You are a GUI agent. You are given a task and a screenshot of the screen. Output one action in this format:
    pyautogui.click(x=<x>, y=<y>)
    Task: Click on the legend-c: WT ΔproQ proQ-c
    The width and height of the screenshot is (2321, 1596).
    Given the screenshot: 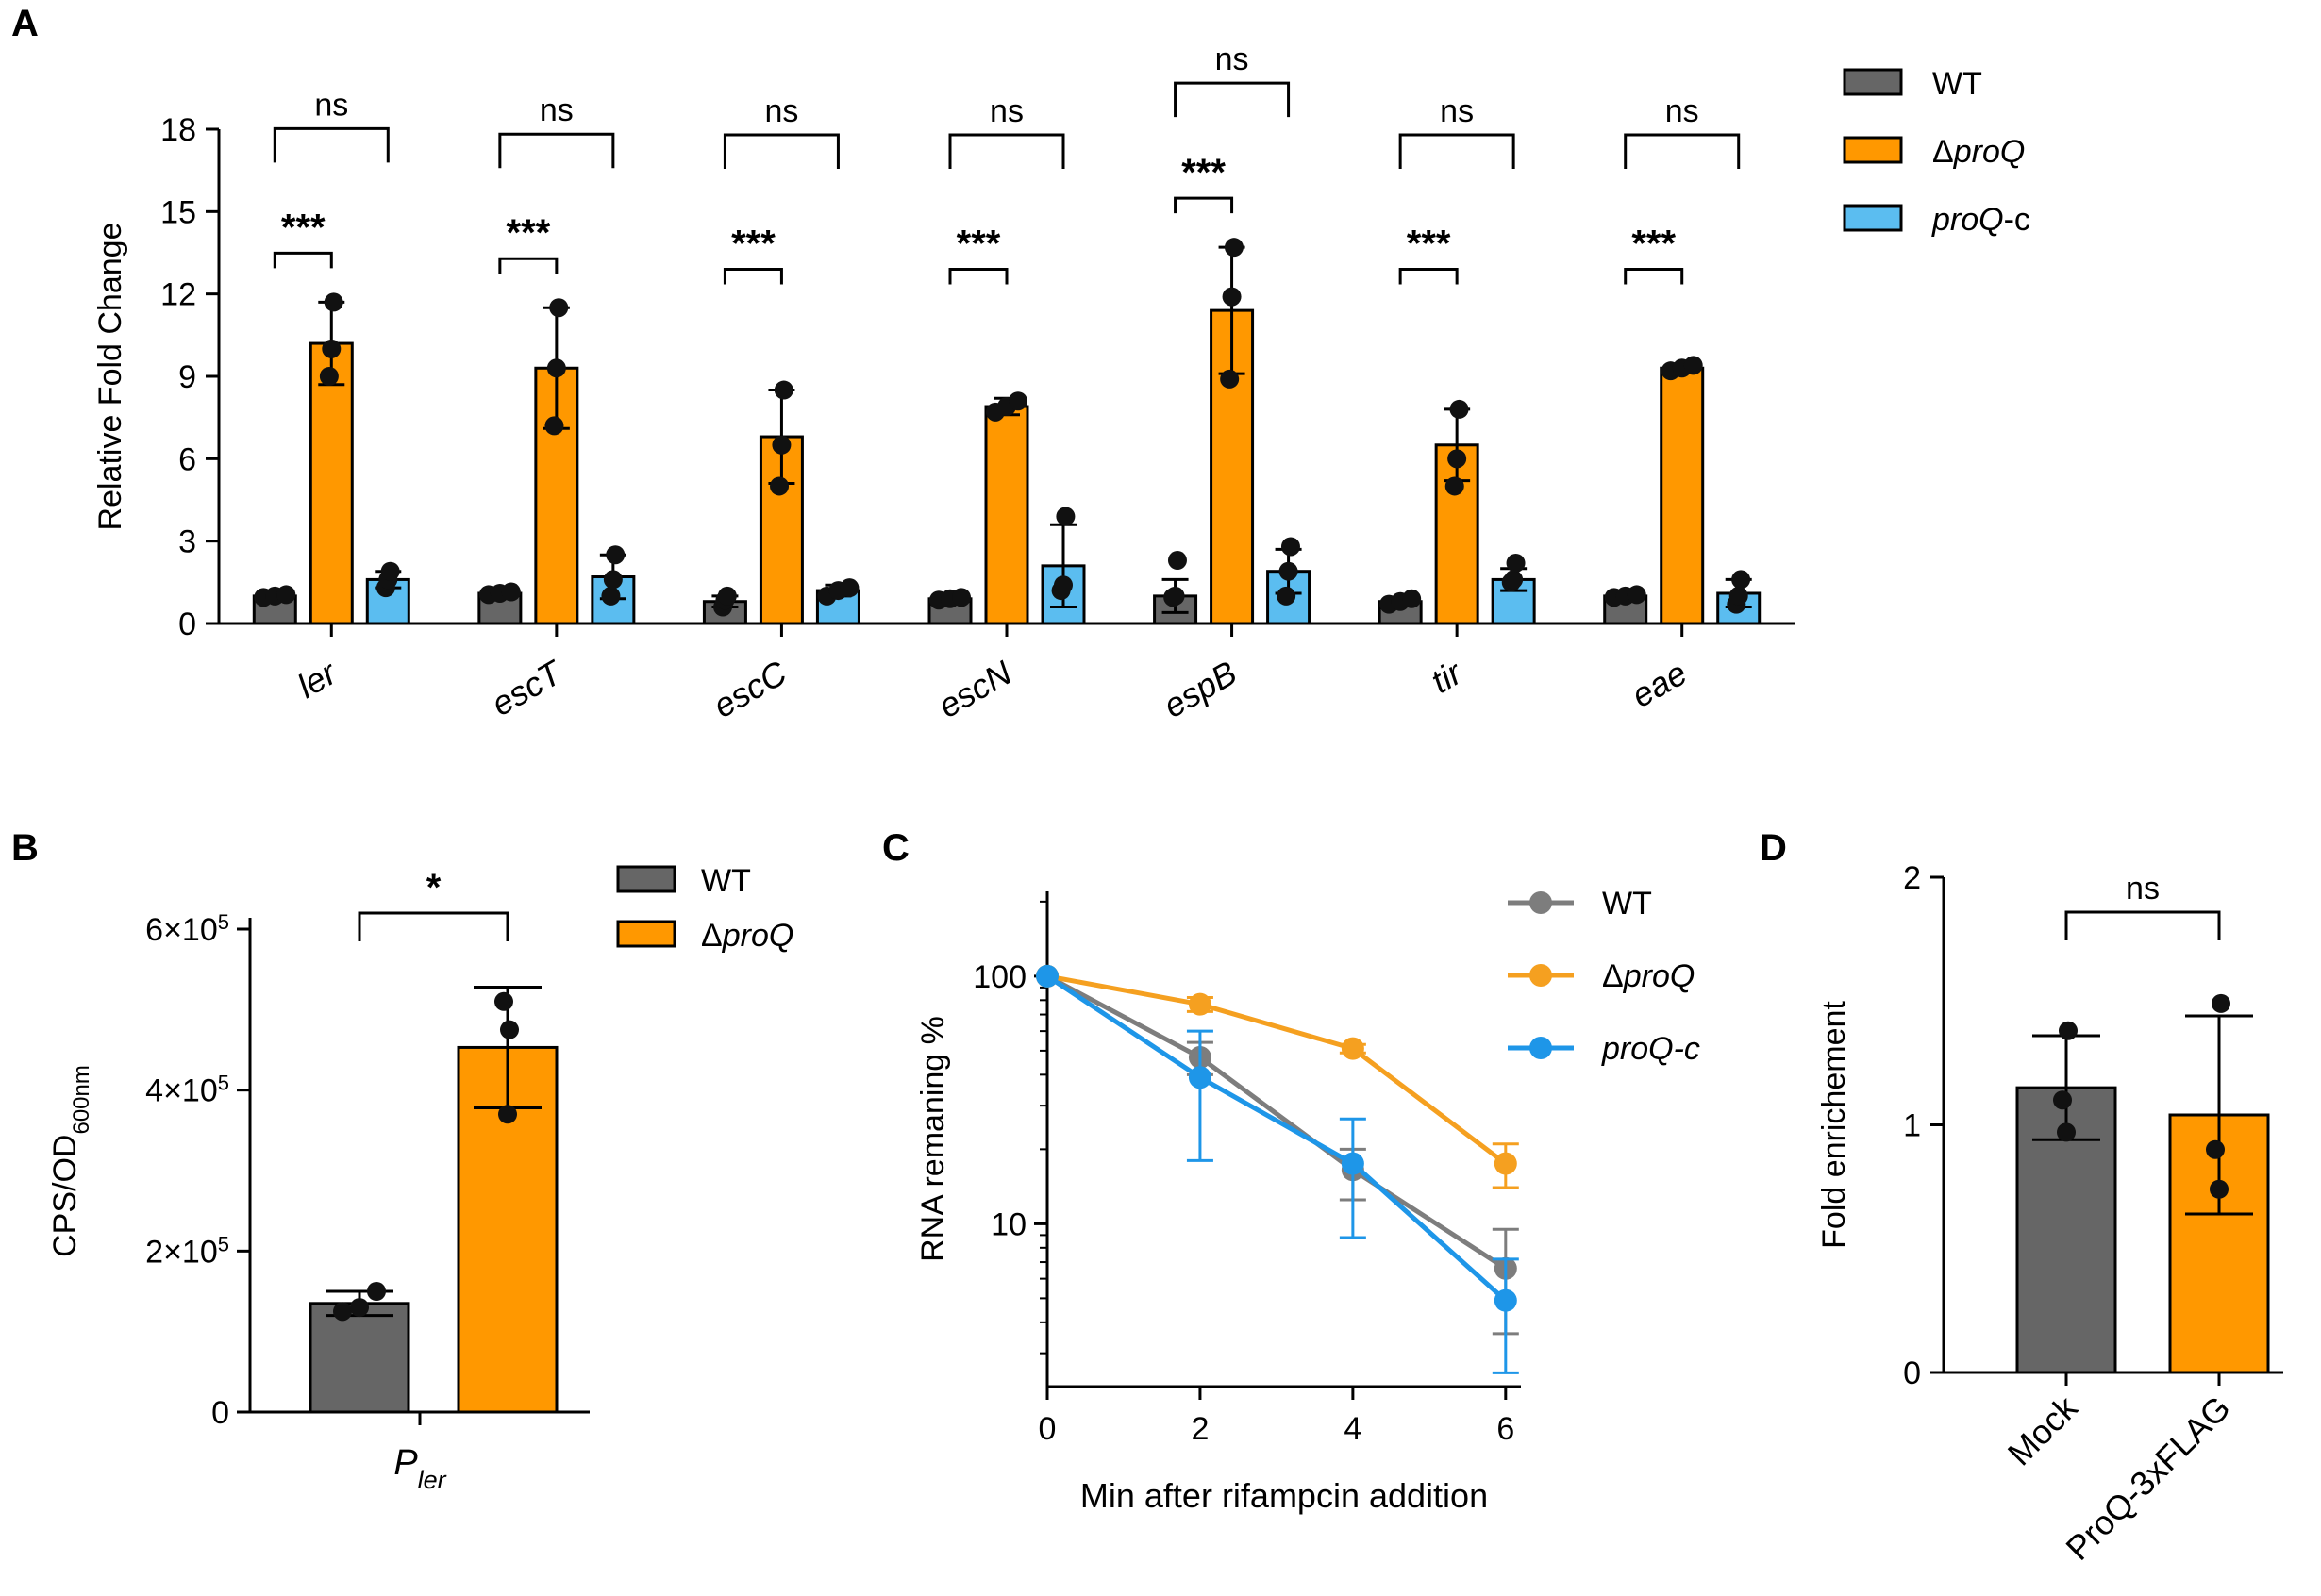 What is the action you would take?
    pyautogui.click(x=1604, y=976)
    